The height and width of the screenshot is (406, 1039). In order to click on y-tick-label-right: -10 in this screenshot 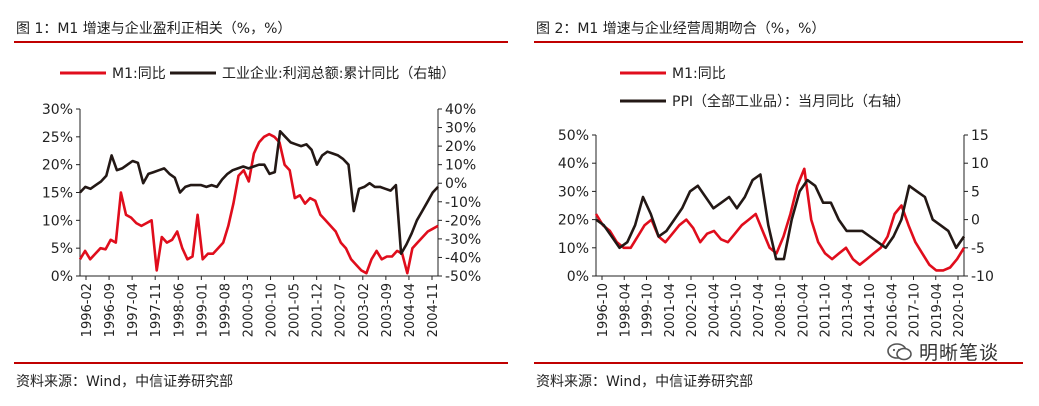, I will do `click(982, 277)`.